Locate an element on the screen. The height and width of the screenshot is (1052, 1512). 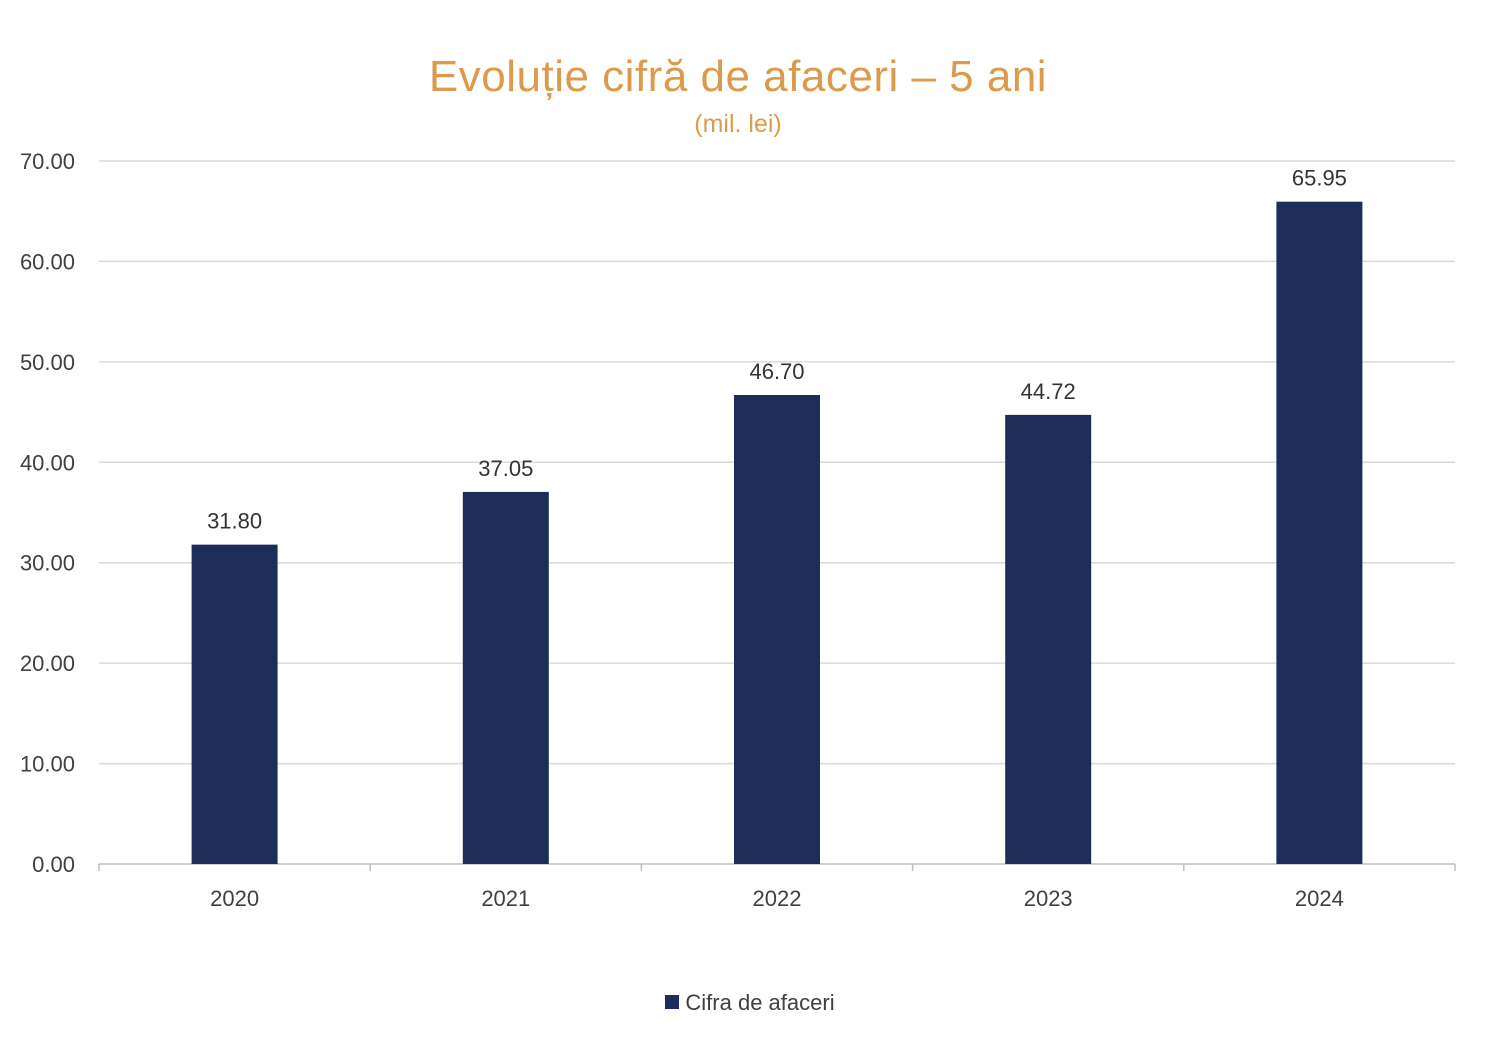
y-tick-label: 40.00 is located at coordinates (47, 462).